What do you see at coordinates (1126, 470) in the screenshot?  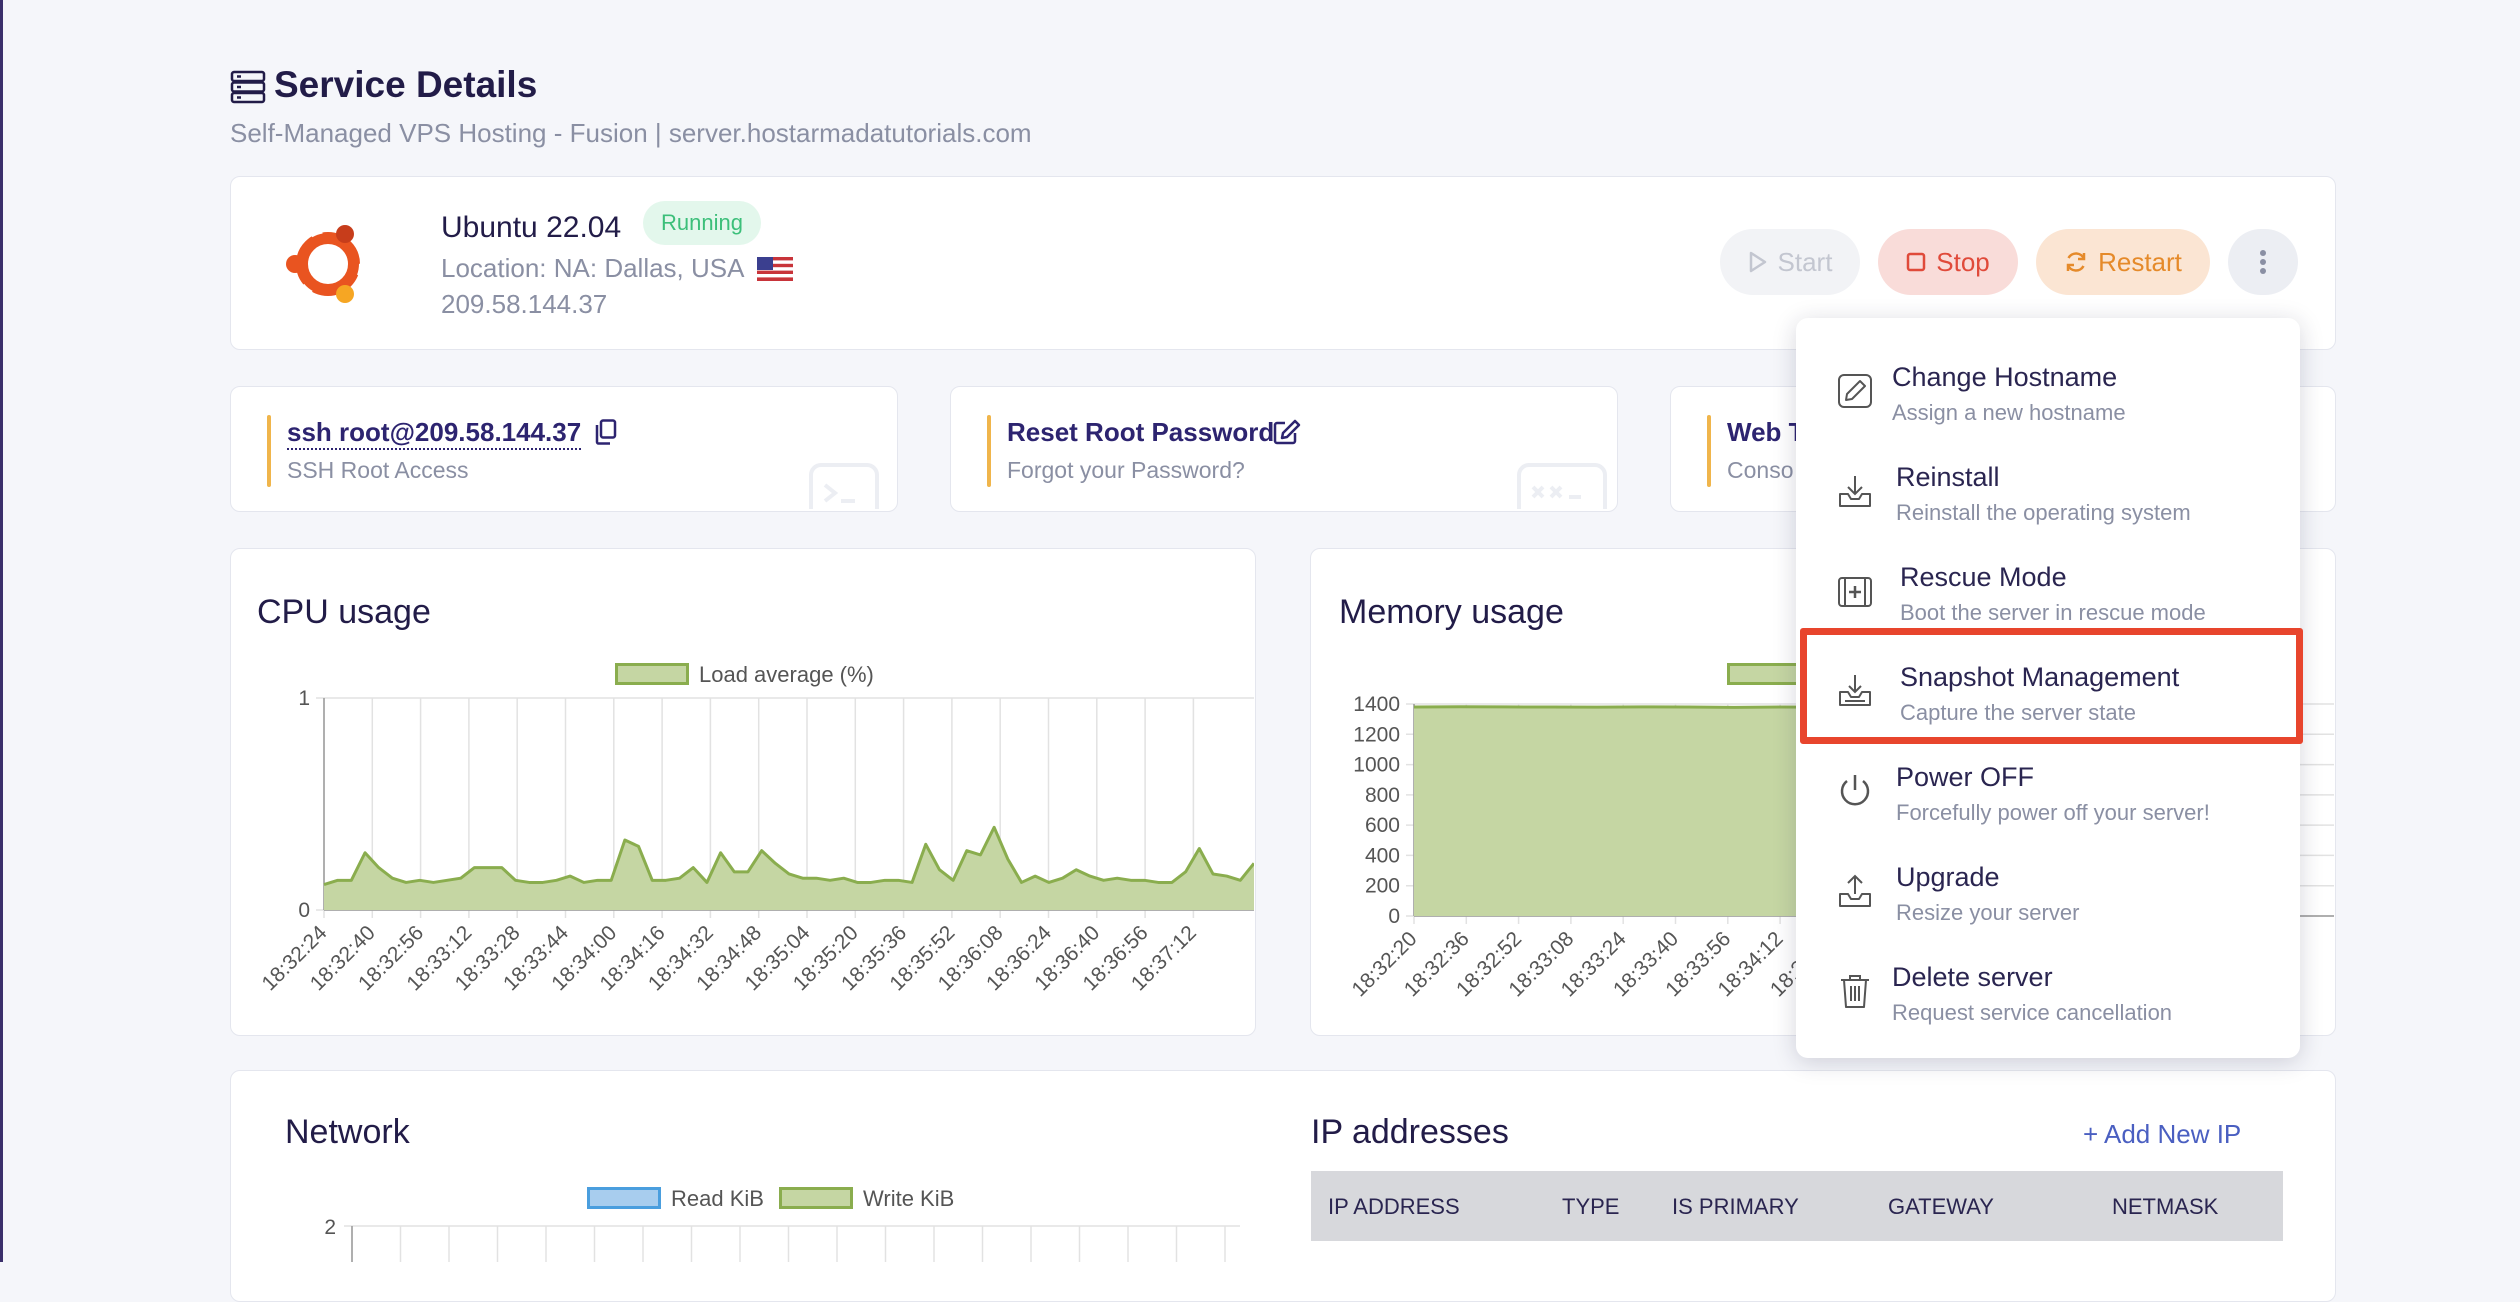 I see `reset-password-subtitle: Forgot your Password?` at bounding box center [1126, 470].